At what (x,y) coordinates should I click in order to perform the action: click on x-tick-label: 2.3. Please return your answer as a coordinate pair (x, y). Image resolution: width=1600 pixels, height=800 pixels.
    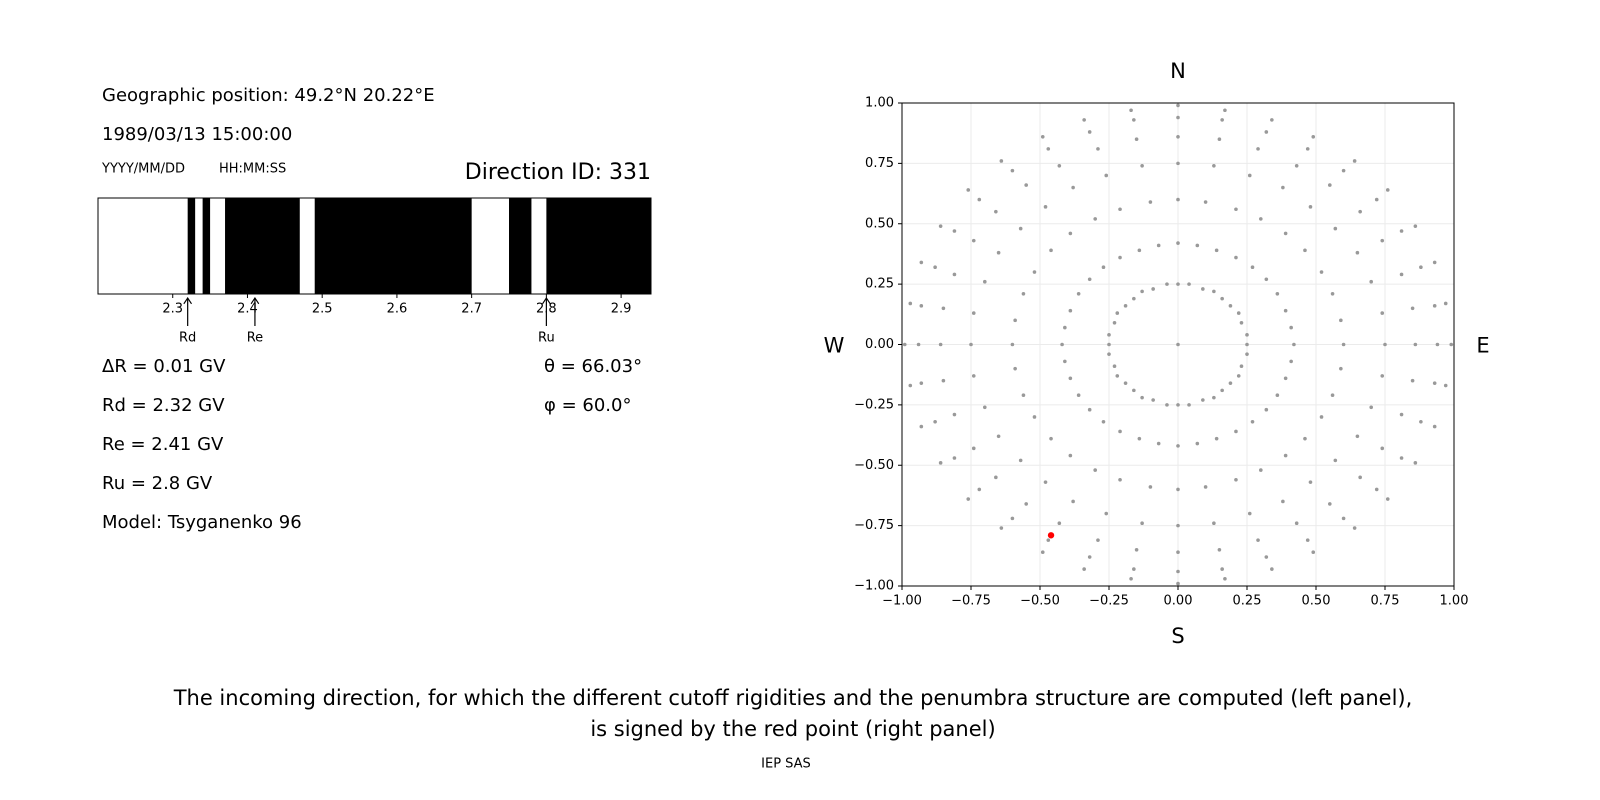
    Looking at the image, I should click on (172, 309).